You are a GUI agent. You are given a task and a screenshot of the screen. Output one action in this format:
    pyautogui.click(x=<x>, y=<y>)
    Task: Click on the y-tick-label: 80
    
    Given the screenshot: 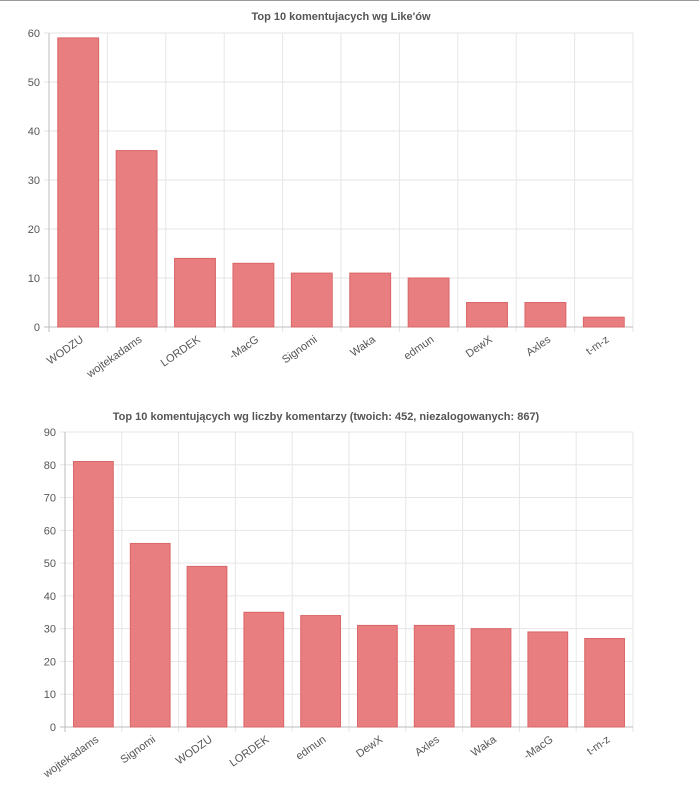 What is the action you would take?
    pyautogui.click(x=50, y=466)
    